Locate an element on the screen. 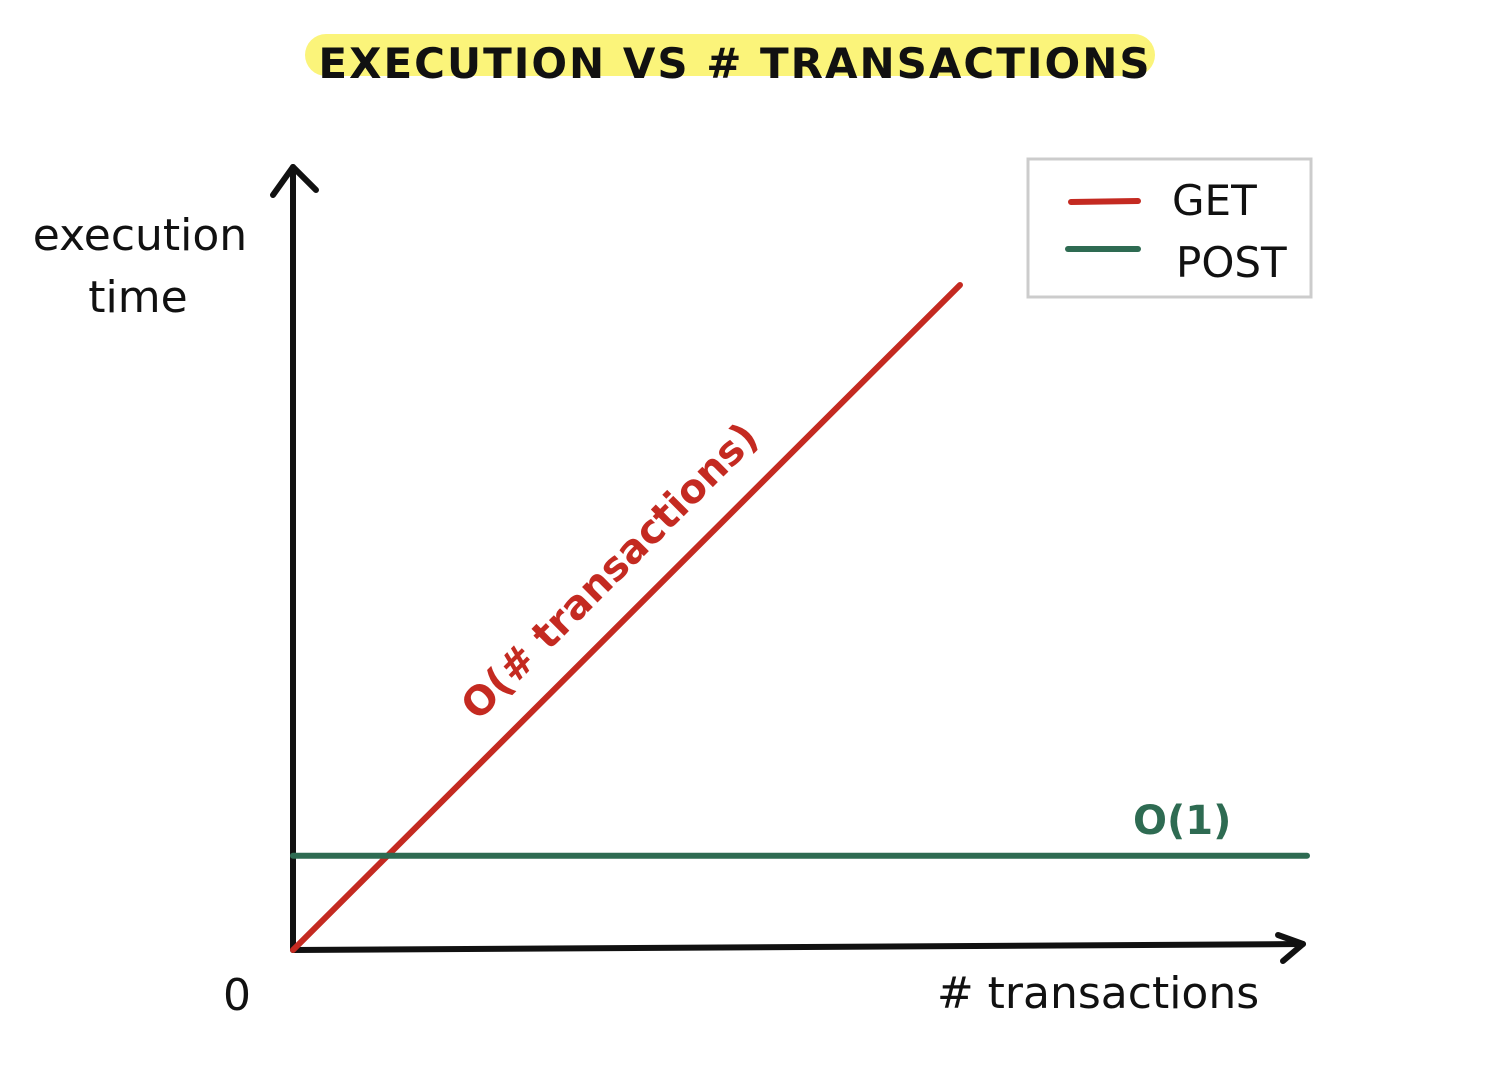 This screenshot has height=1072, width=1487. x-axis is located at coordinates (798, 947).